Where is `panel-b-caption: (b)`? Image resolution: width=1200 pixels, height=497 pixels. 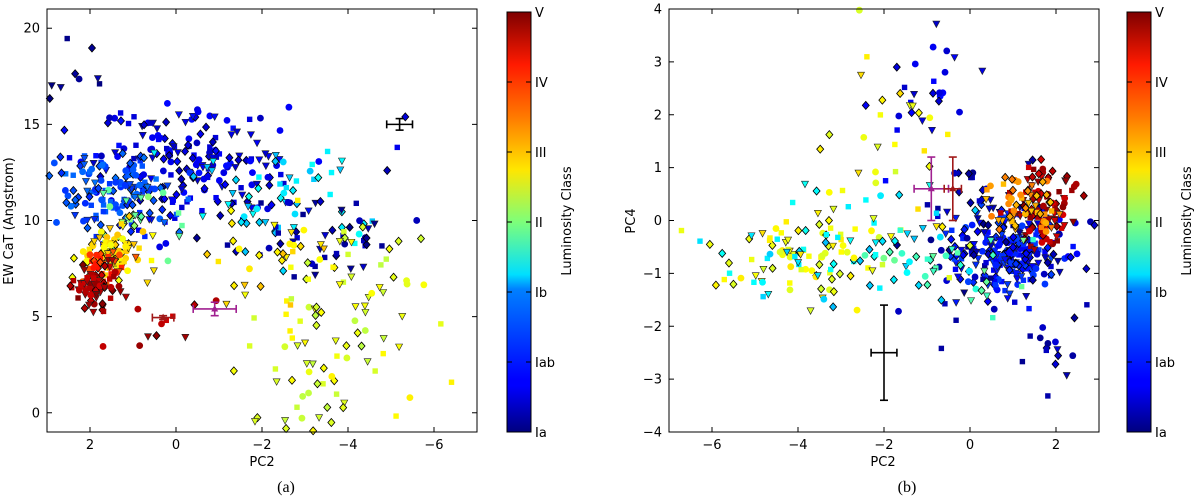 panel-b-caption: (b) is located at coordinates (907, 487).